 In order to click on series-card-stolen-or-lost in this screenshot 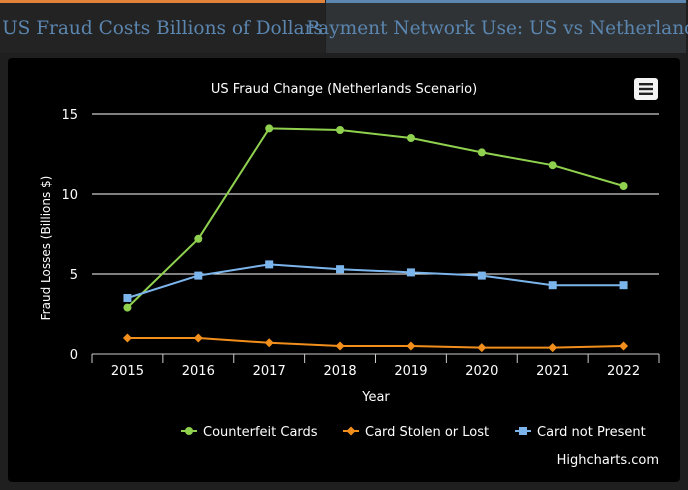, I will do `click(375, 343)`.